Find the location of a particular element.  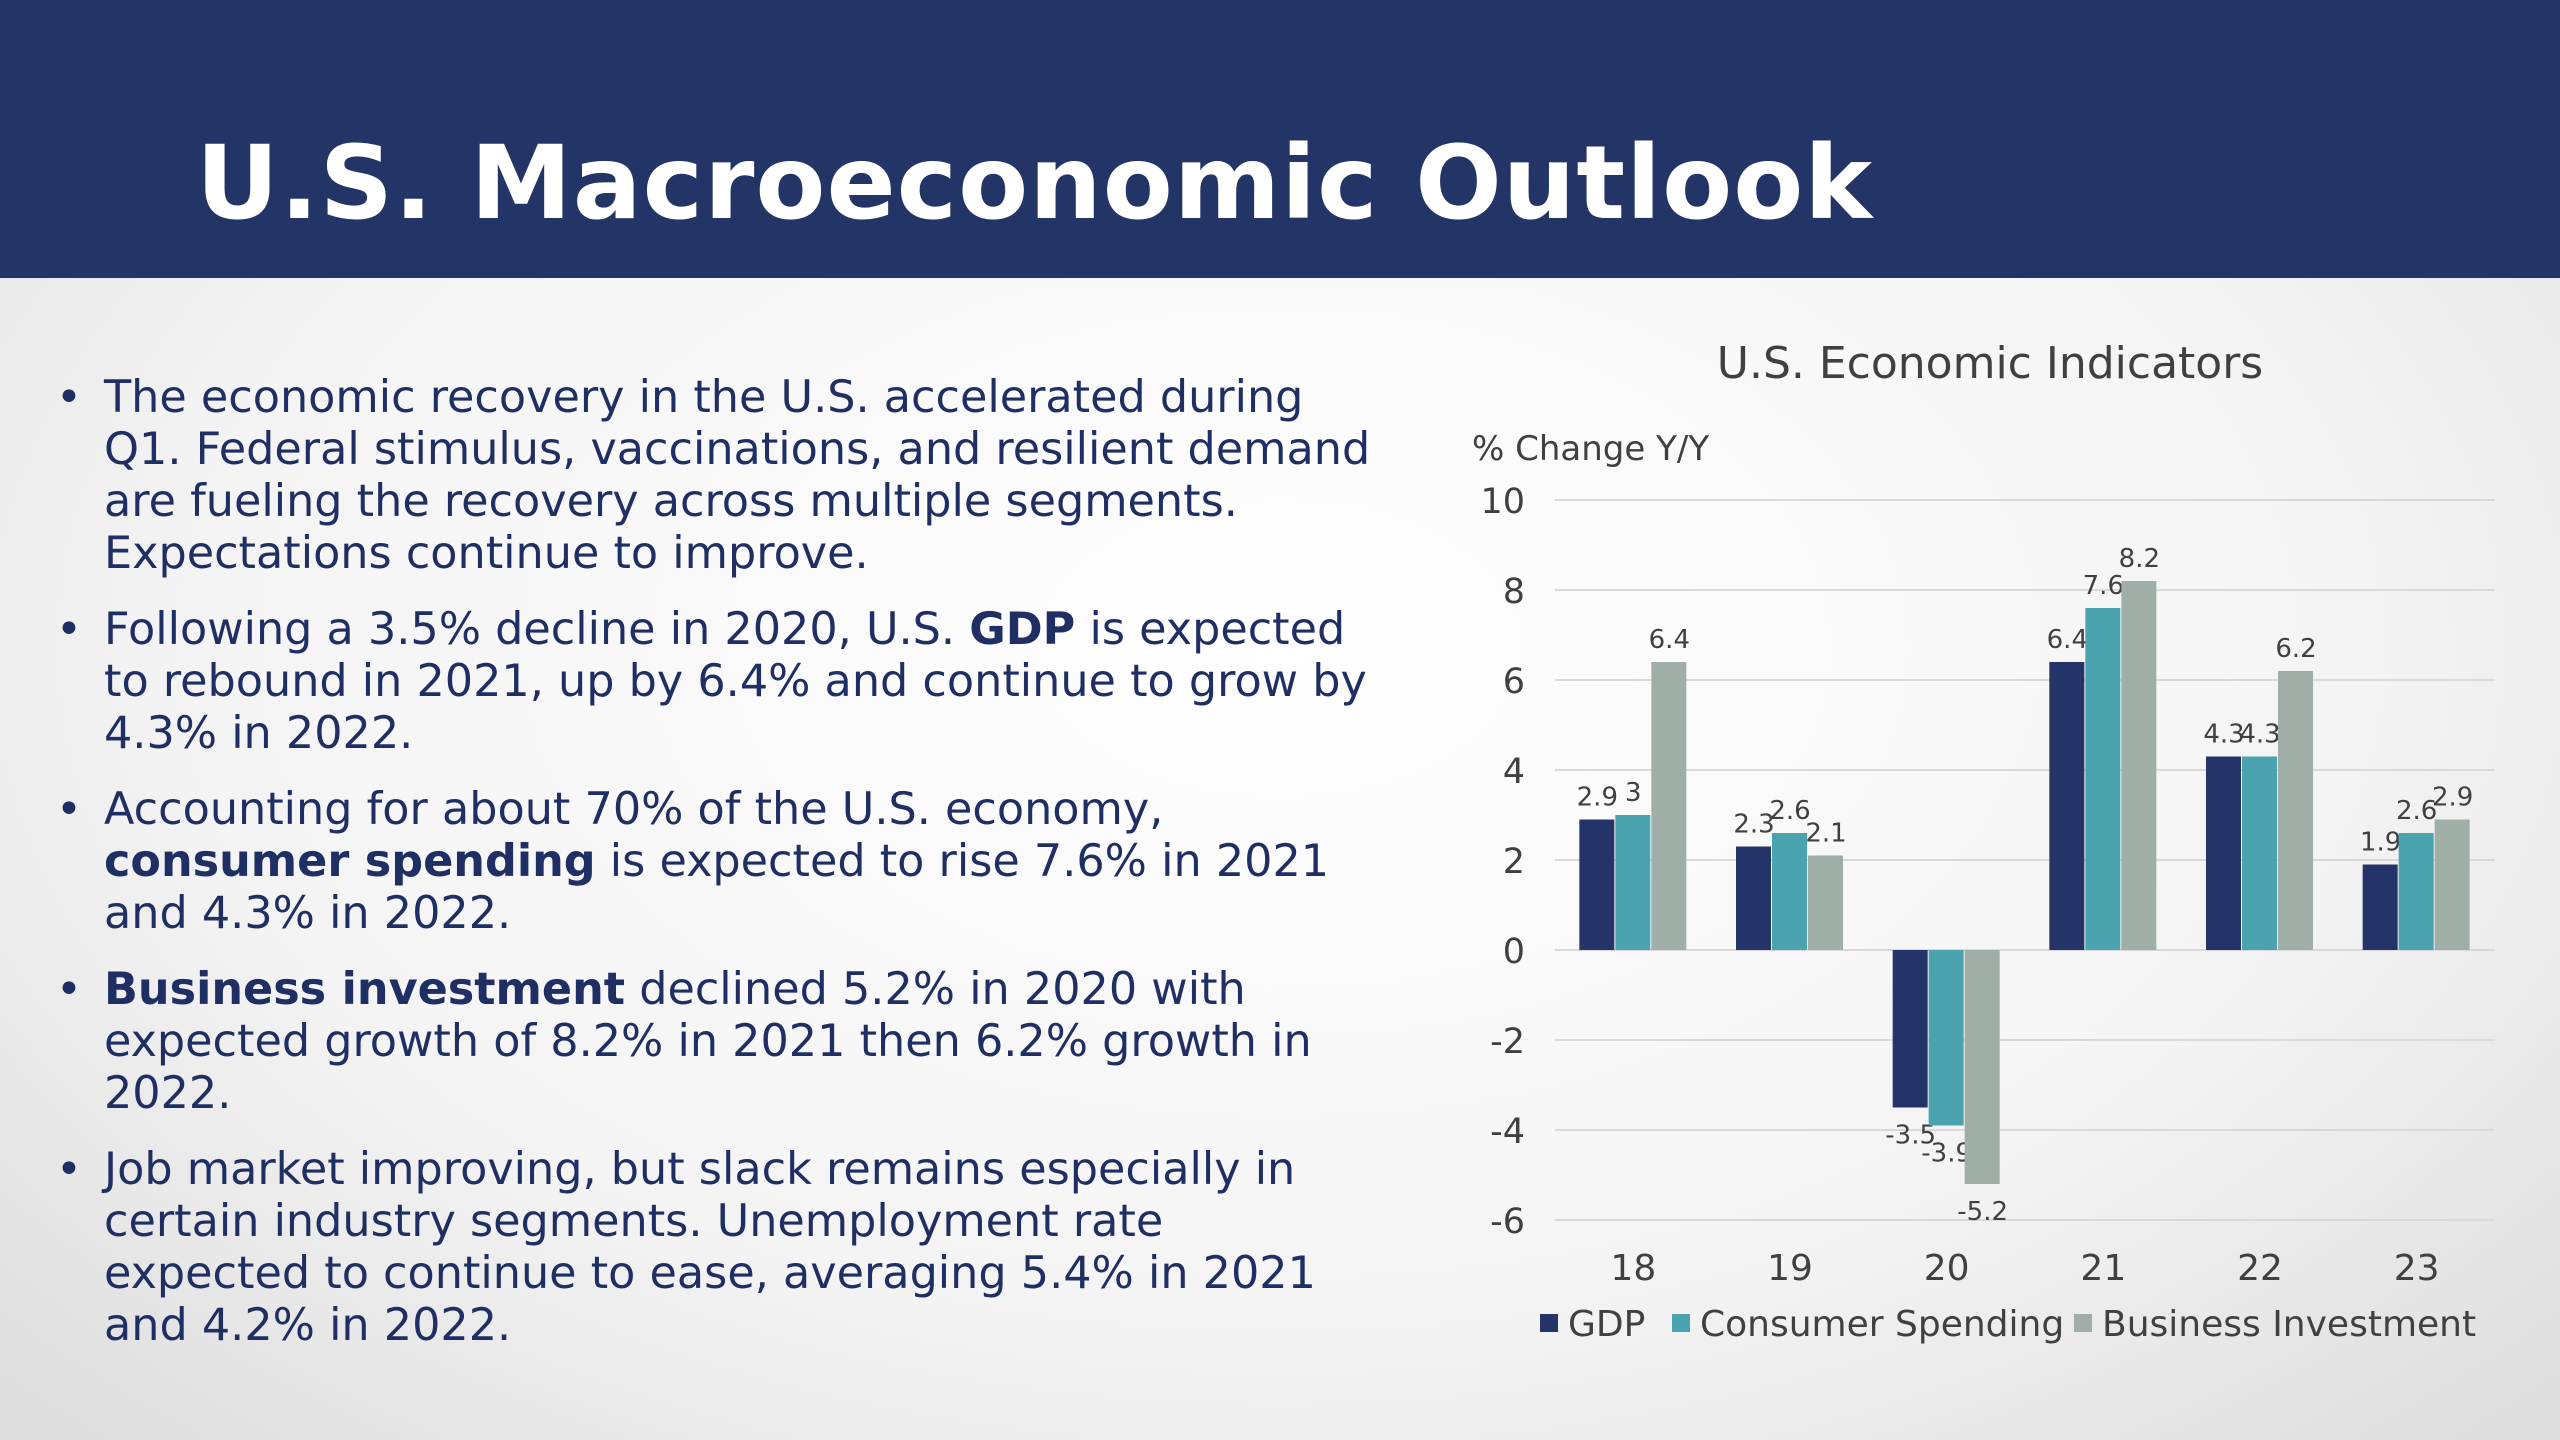

x-tick-label: 23 is located at coordinates (2417, 1268).